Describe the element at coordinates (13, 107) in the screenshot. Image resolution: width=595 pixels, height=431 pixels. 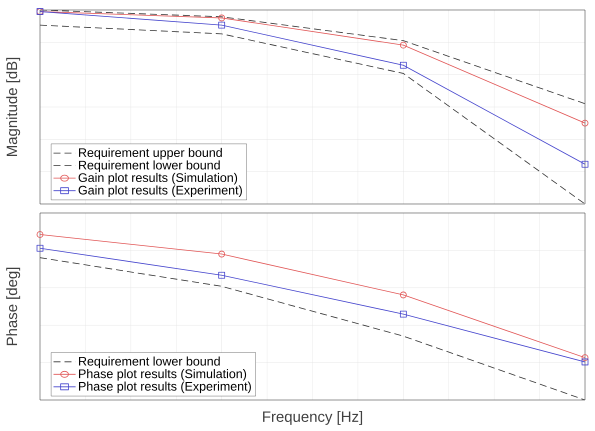
I see `y-axis-title: Magnitude [dB]` at that location.